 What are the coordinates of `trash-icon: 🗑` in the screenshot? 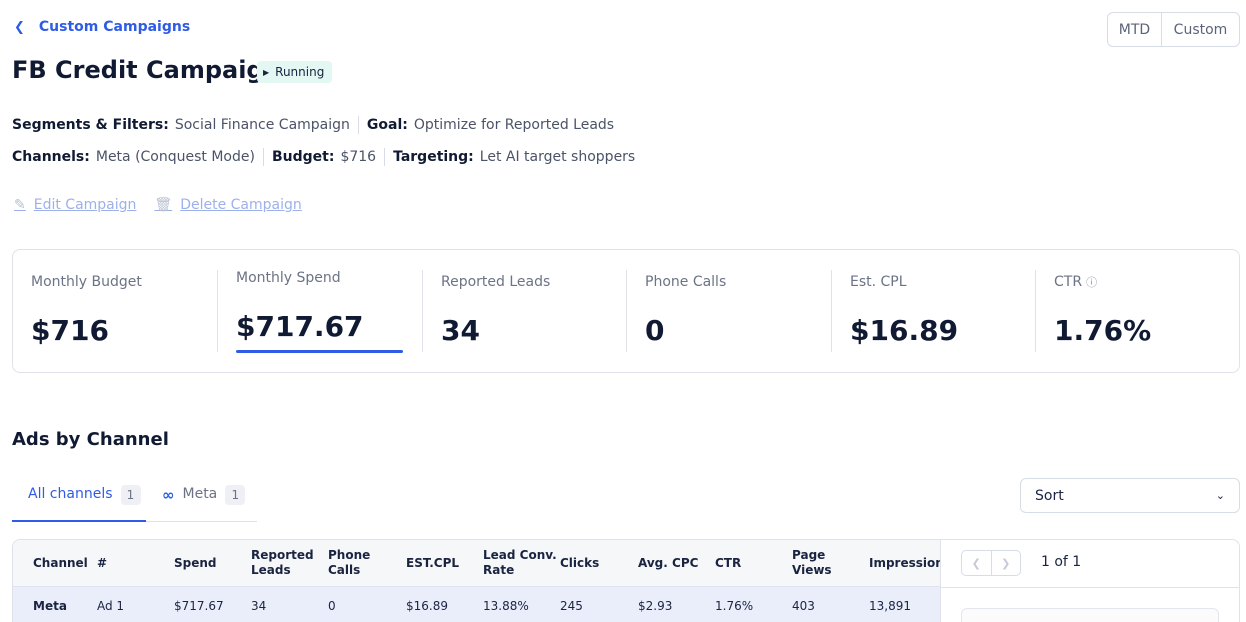 It's located at (163, 205).